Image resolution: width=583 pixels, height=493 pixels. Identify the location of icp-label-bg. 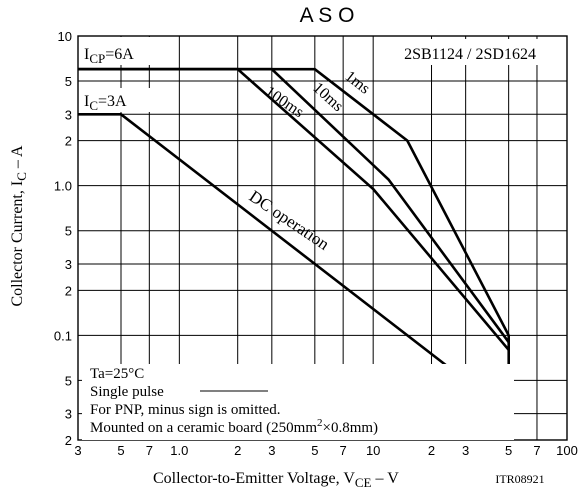
(122, 51).